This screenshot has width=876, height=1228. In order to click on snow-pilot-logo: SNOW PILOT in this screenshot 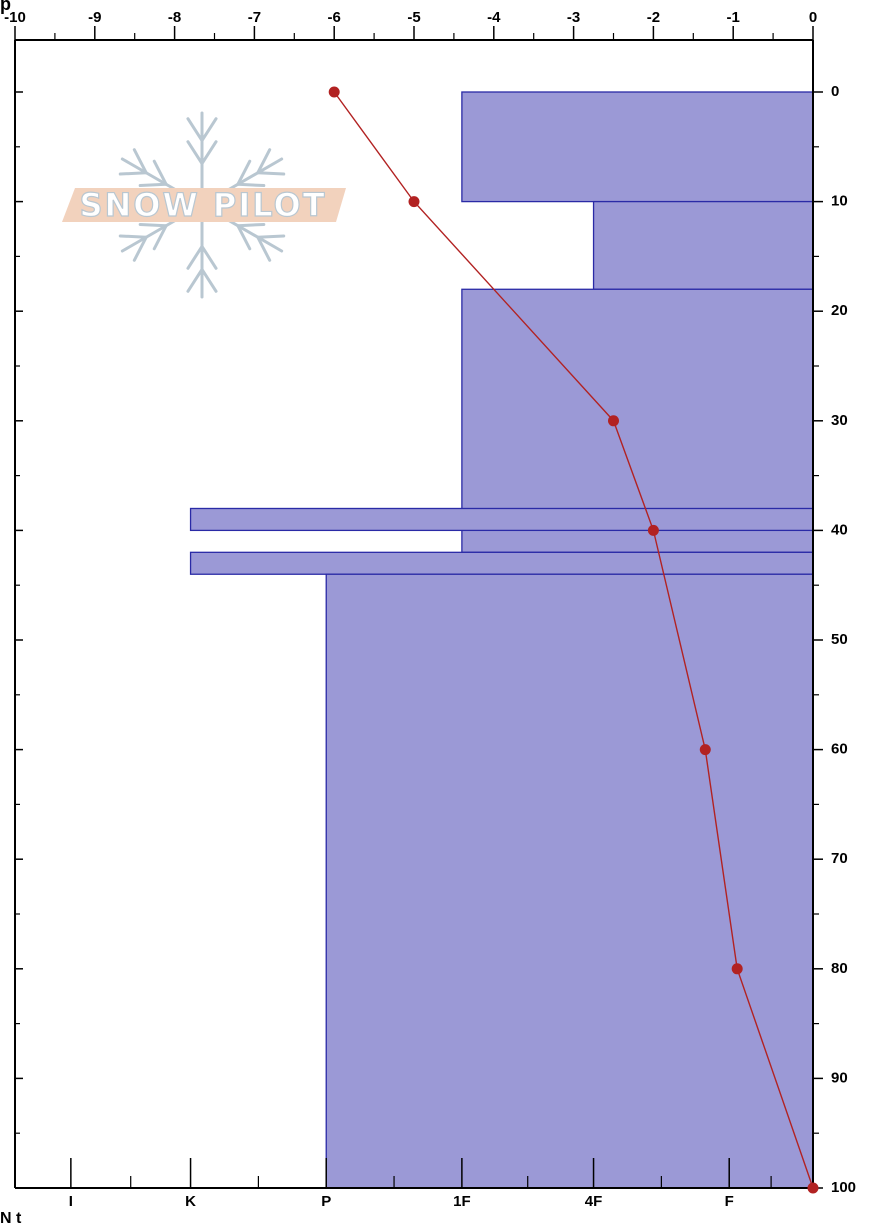, I will do `click(204, 205)`.